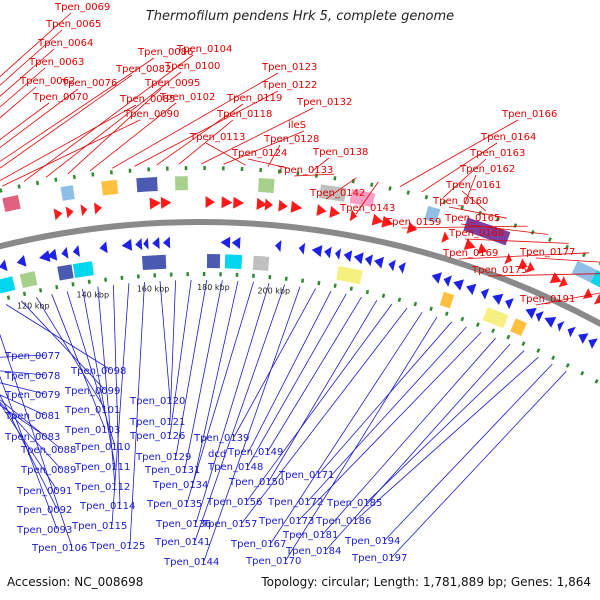 The width and height of the screenshot is (600, 600). What do you see at coordinates (60, 97) in the screenshot?
I see `forward-gene-label: Tpen_0070` at bounding box center [60, 97].